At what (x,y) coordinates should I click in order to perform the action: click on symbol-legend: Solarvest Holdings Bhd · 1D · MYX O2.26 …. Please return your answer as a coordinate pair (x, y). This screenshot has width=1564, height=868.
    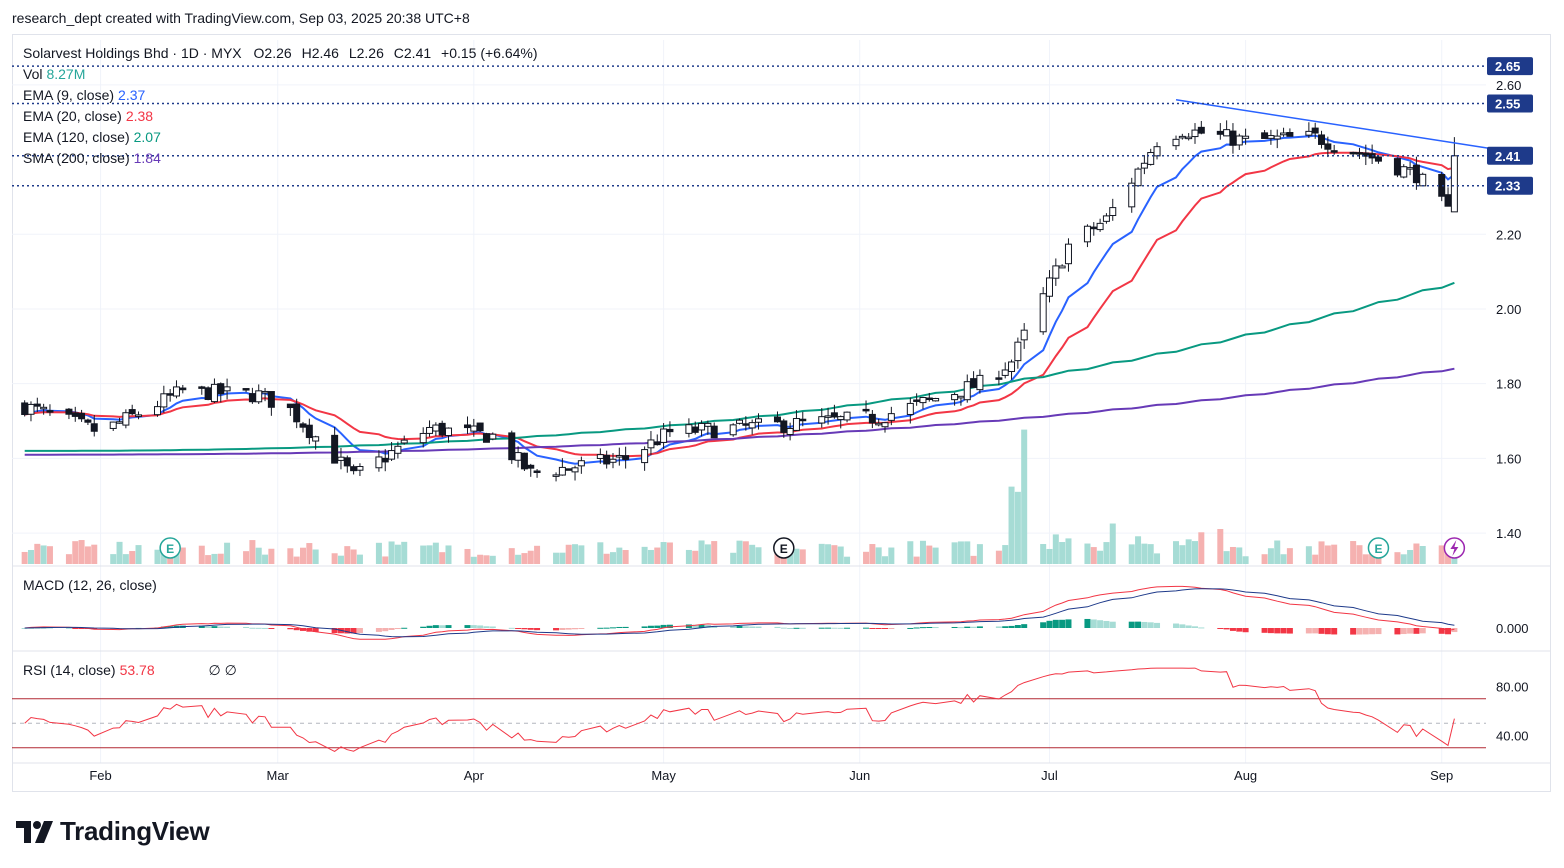
    Looking at the image, I should click on (280, 53).